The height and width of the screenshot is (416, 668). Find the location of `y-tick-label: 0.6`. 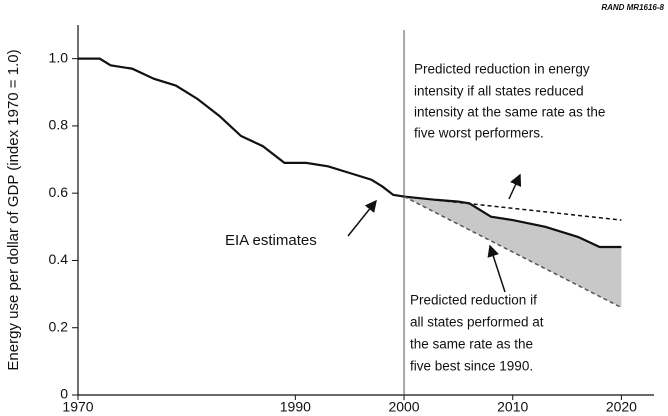

y-tick-label: 0.6 is located at coordinates (59, 192).